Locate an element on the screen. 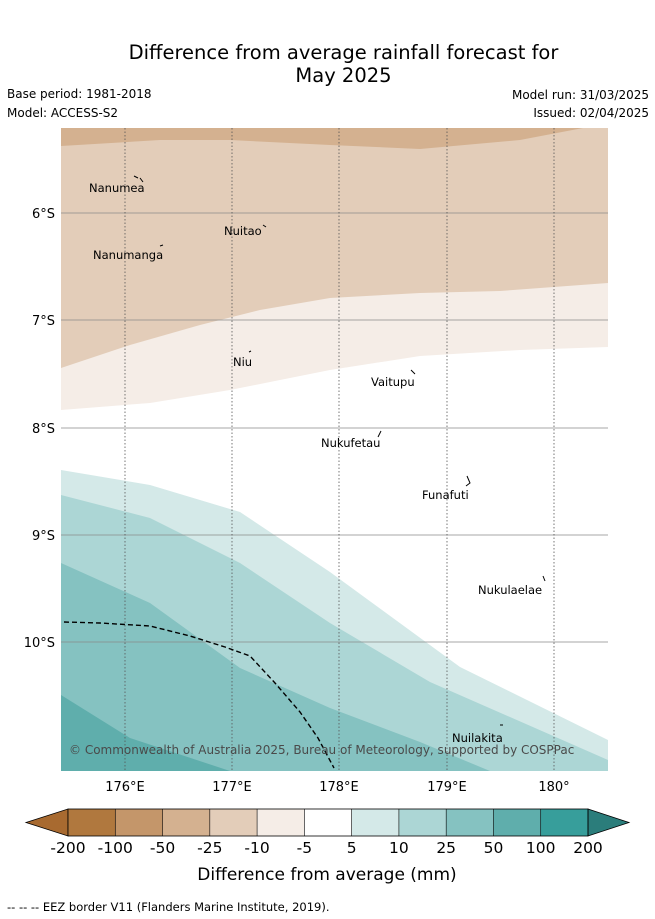 The image size is (655, 919). map-title-line2: May 2025 is located at coordinates (343, 75).